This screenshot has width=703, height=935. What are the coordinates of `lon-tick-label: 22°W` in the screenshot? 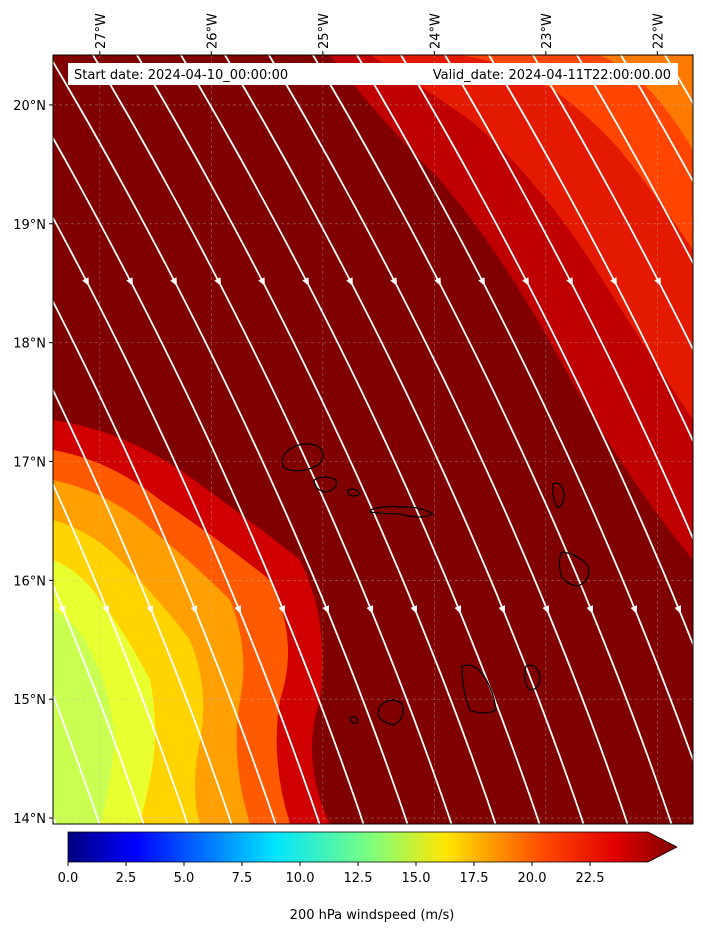 It's located at (658, 31).